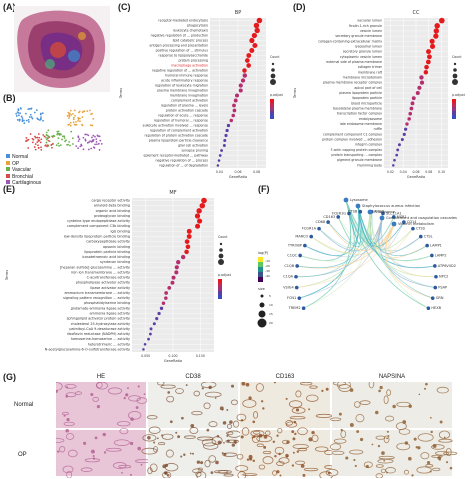  What do you see at coordinates (394, 213) in the screenshot?
I see `gene-label: SLC11A1` at bounding box center [394, 213].